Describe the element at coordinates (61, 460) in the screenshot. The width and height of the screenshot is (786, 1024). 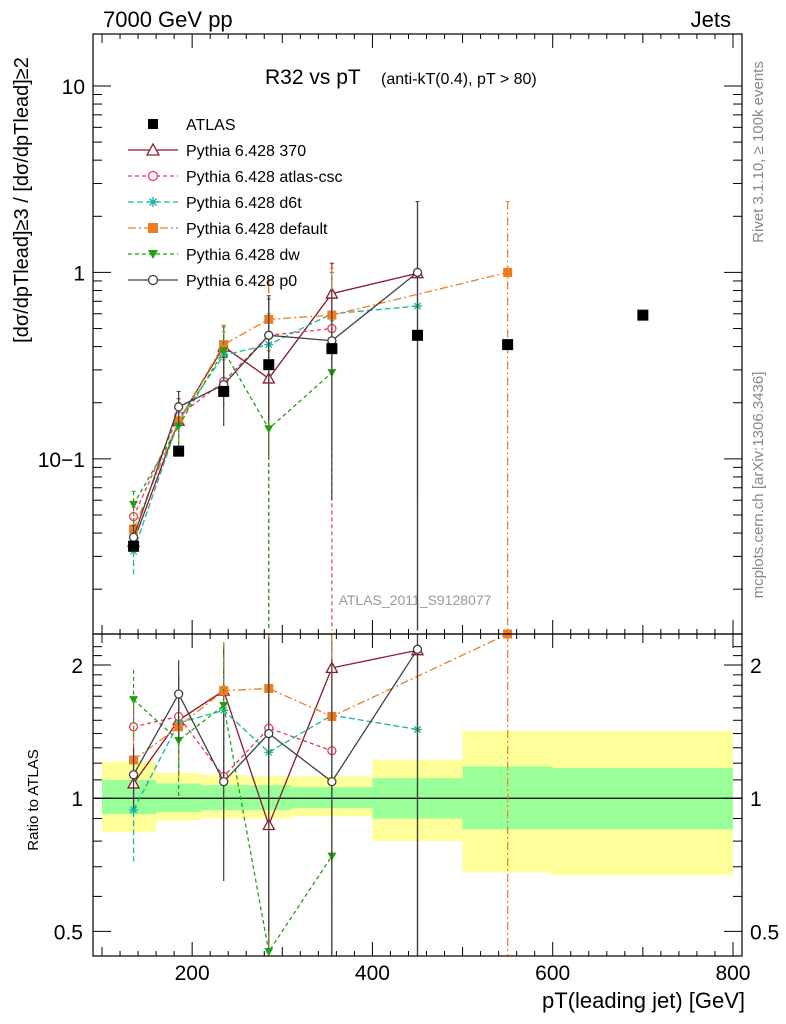
I see `y-tick-label: 10−1` at that location.